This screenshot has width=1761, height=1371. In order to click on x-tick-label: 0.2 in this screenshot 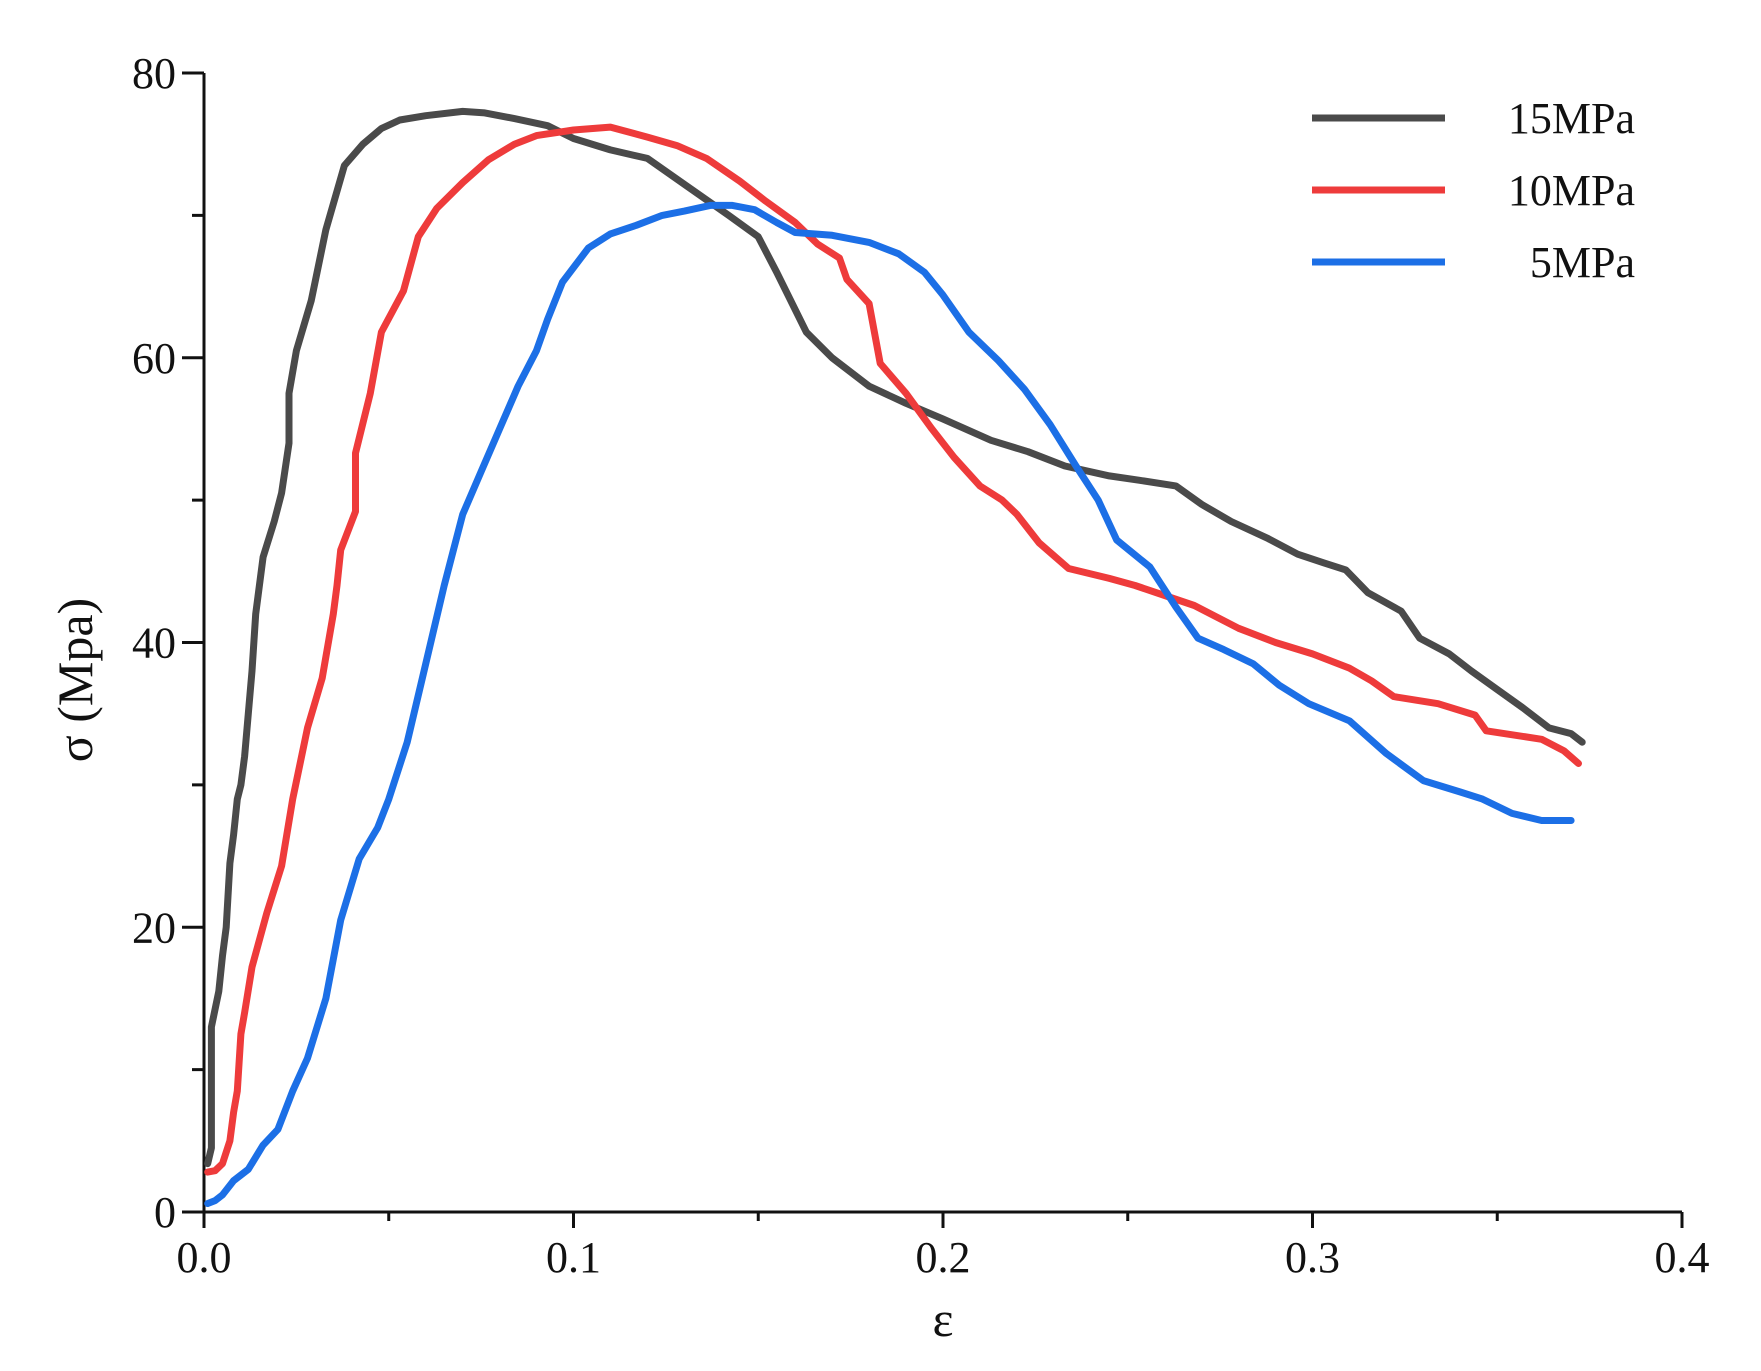, I will do `click(943, 1257)`.